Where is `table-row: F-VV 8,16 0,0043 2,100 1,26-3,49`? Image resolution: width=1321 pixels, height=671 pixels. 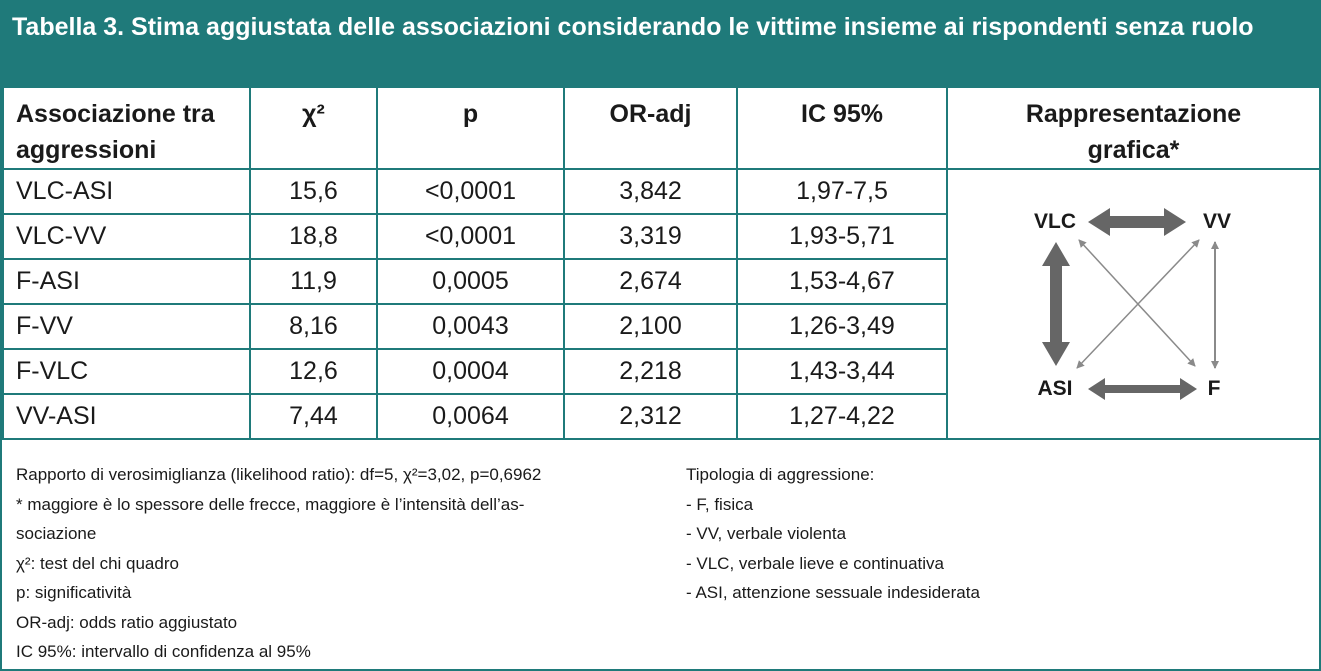 table-row: F-VV 8,16 0,0043 2,100 1,26-3,49 is located at coordinates (661, 326).